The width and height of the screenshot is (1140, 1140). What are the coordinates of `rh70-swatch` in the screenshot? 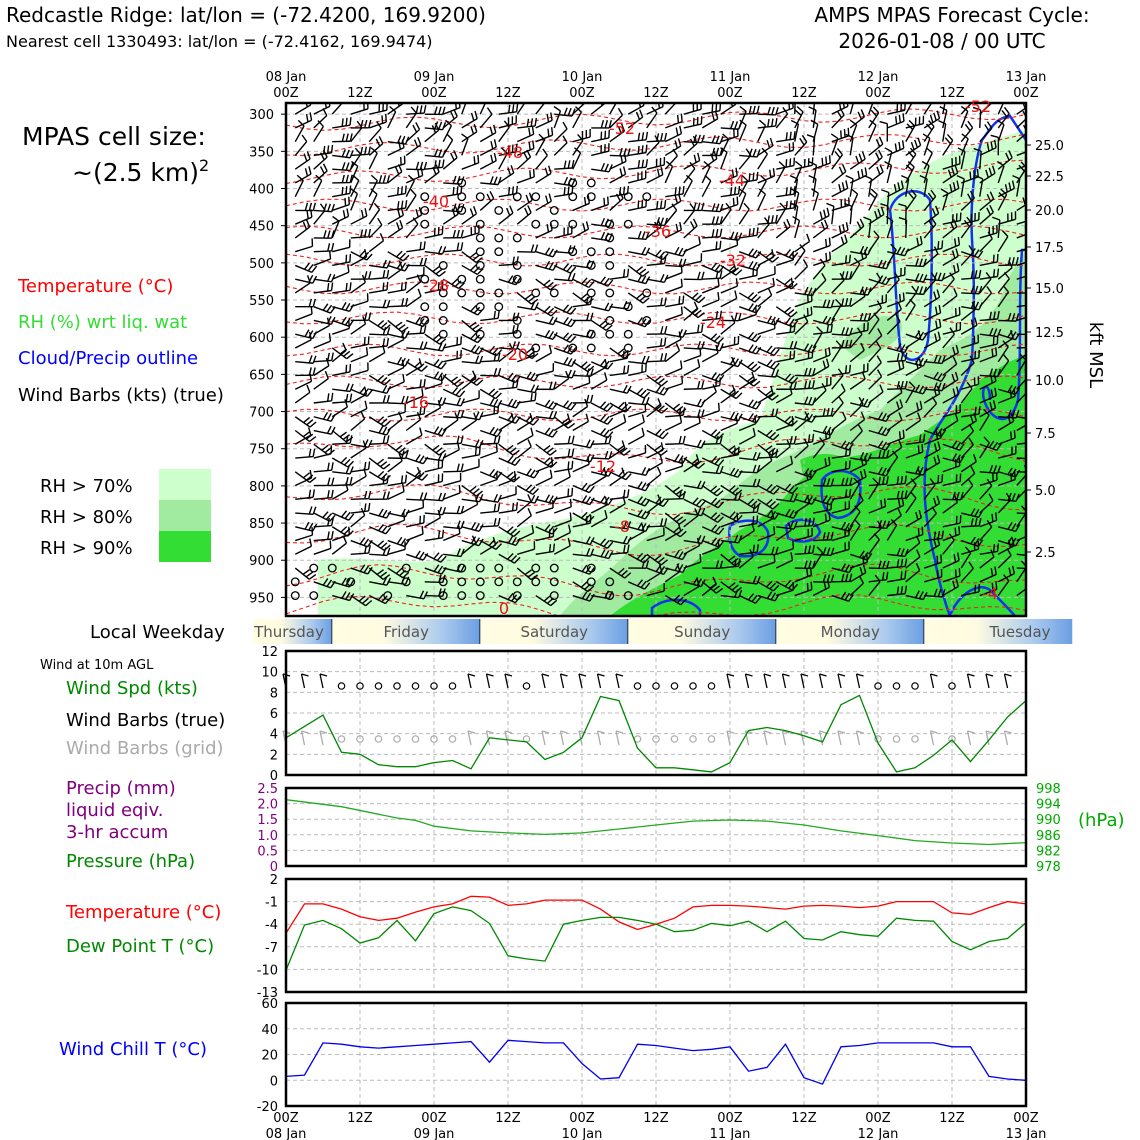 It's located at (185, 484).